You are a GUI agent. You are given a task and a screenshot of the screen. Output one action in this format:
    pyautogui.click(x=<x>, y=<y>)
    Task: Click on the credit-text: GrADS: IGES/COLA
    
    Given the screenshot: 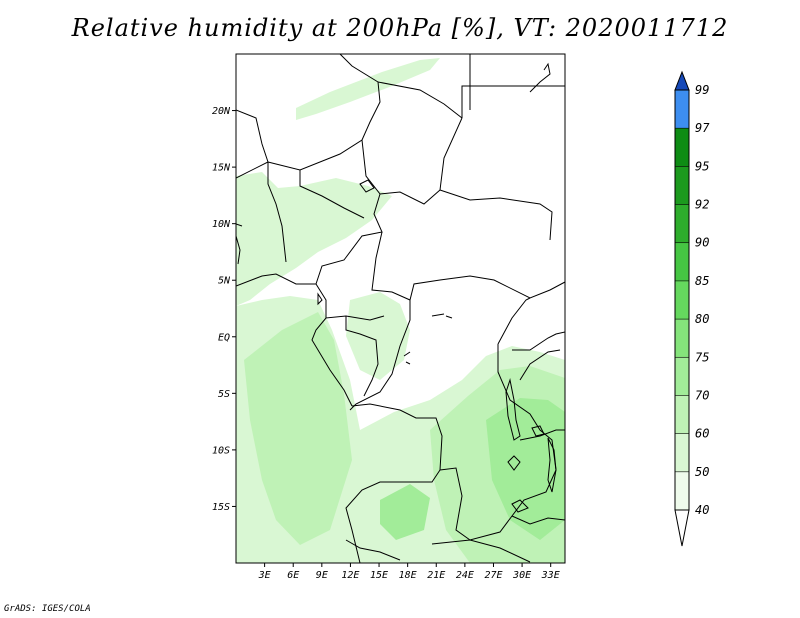 What is the action you would take?
    pyautogui.click(x=47, y=609)
    